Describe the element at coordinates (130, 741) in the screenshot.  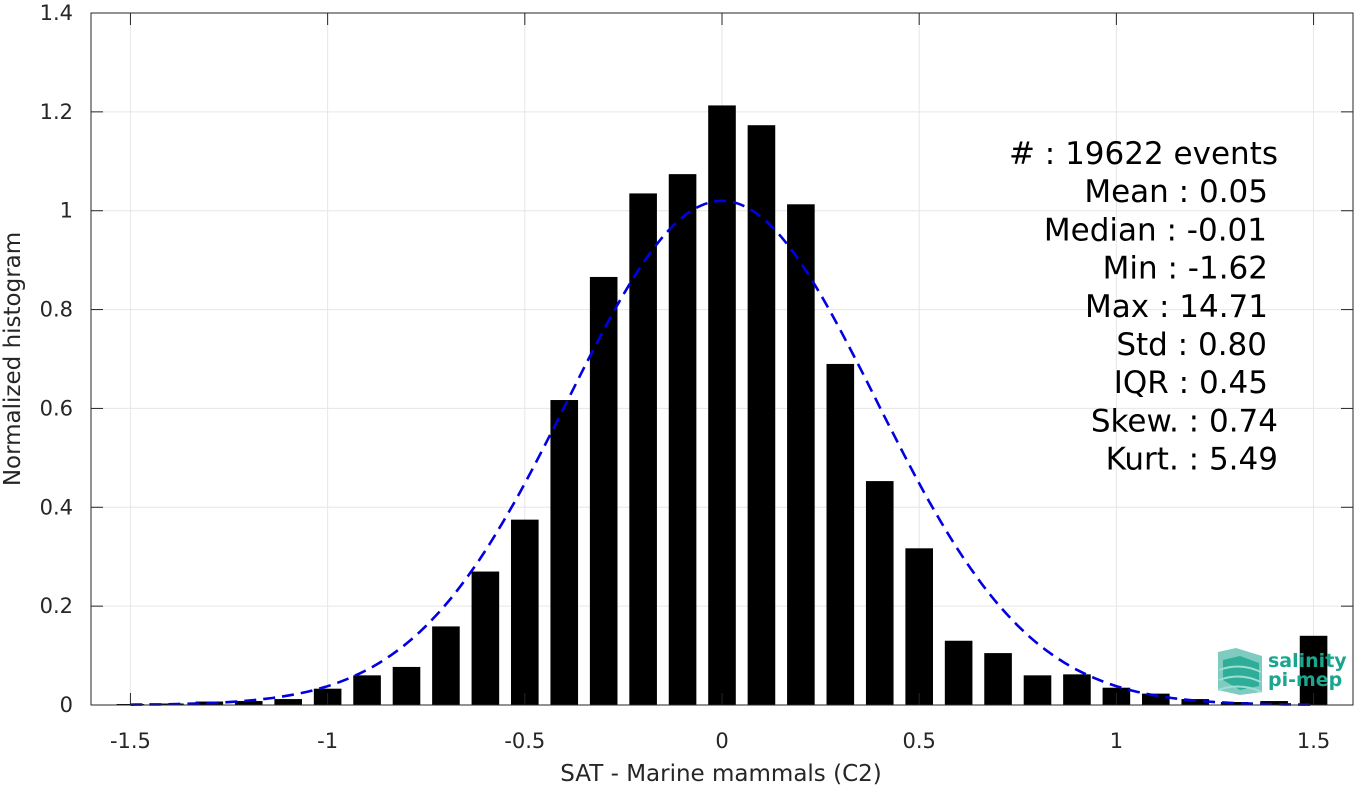
I see `x-tick-label: -1.5` at that location.